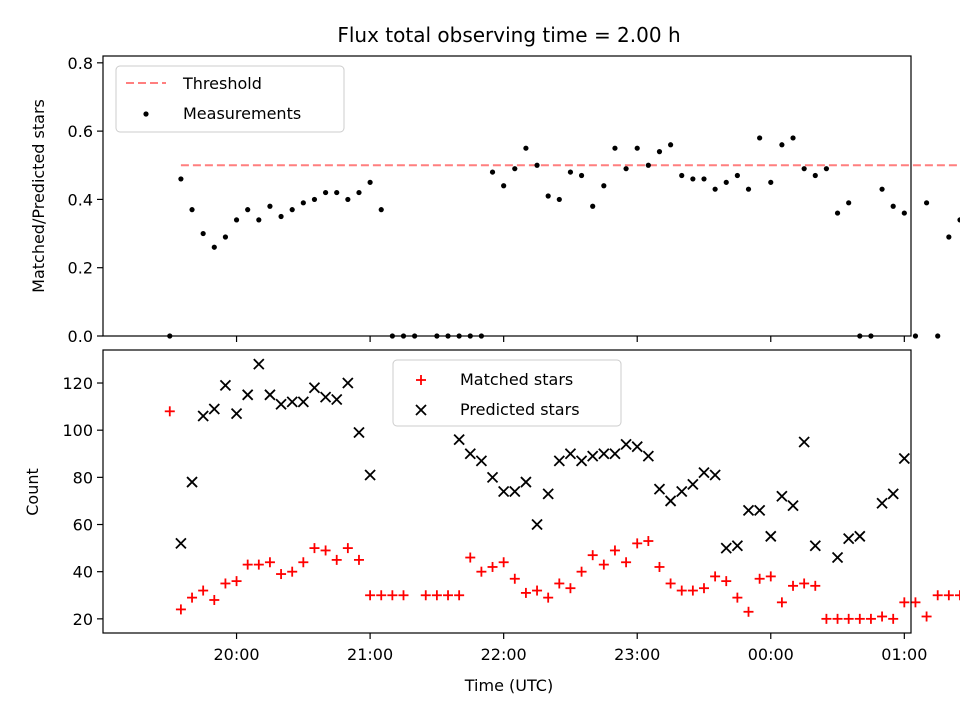 The image size is (960, 720). Describe the element at coordinates (508, 685) in the screenshot. I see `x-axis-label: Time (UTC)` at that location.